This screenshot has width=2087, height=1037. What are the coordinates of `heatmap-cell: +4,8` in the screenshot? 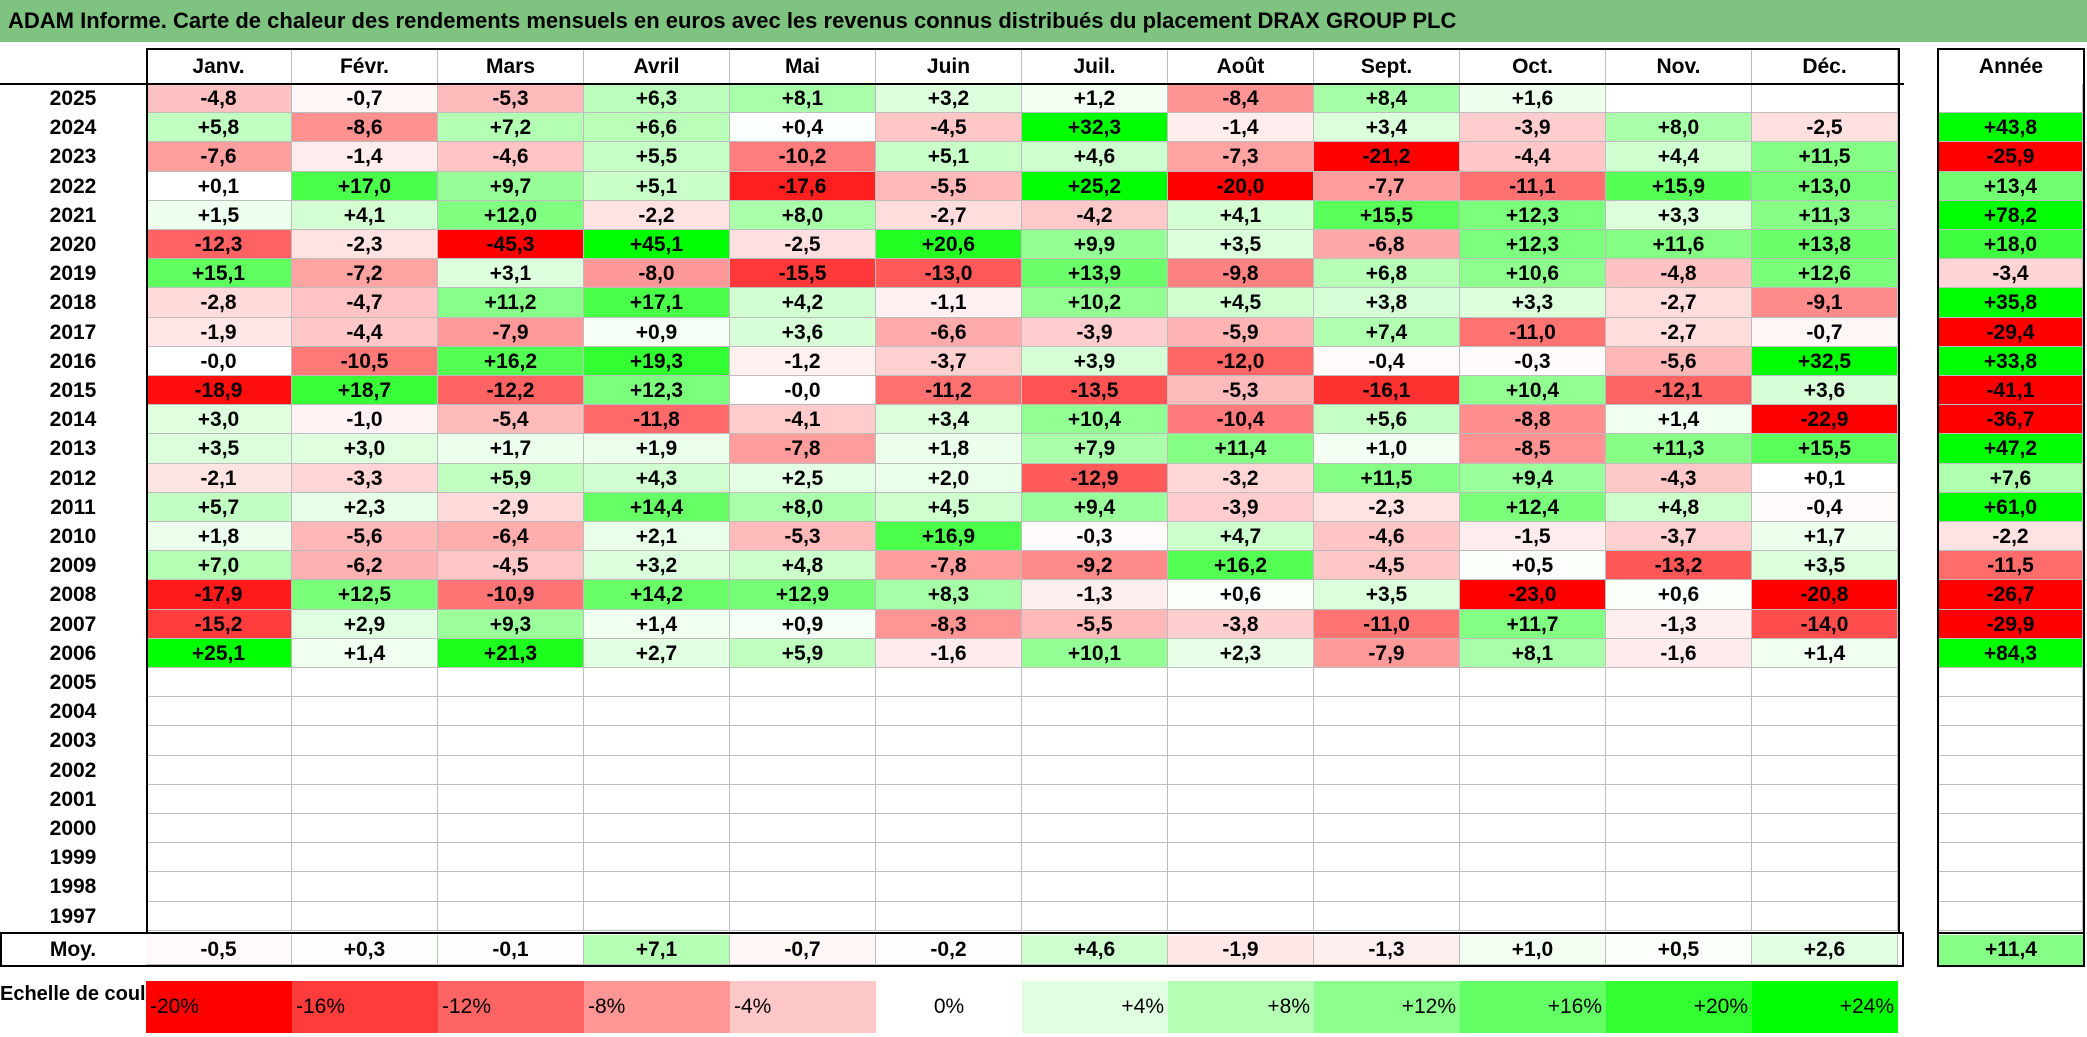 It's located at (803, 566).